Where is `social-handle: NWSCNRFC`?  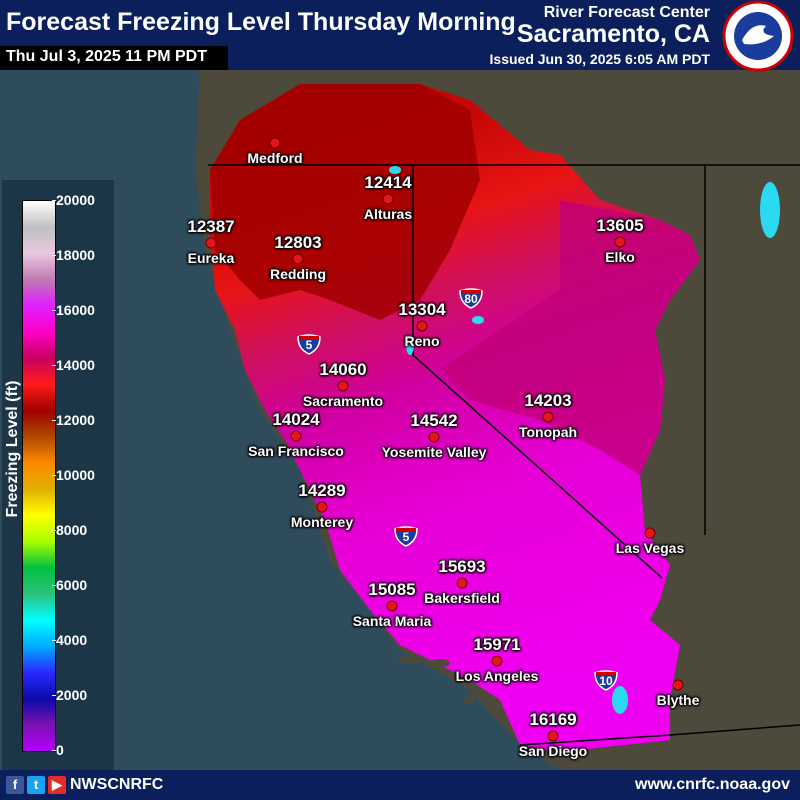 social-handle: NWSCNRFC is located at coordinates (117, 784).